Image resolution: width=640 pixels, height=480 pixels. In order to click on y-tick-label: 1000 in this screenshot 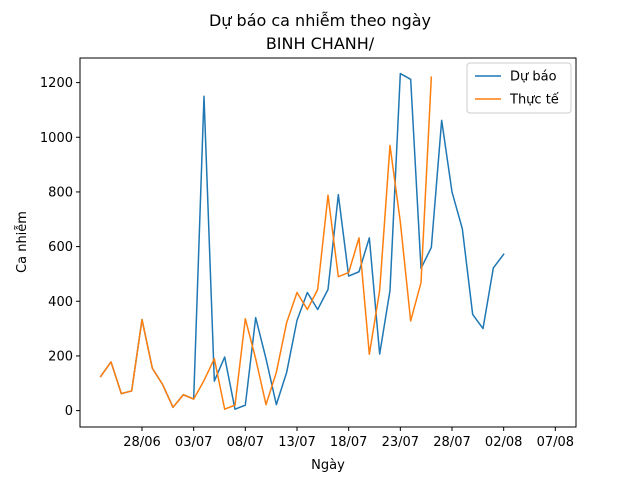, I will do `click(56, 138)`.